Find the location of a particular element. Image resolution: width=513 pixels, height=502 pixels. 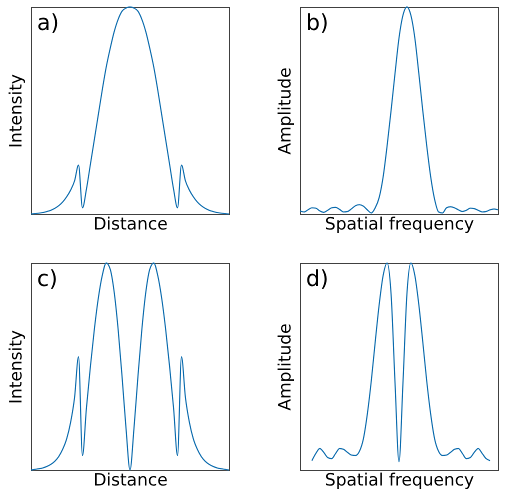

annotation: d) is located at coordinates (317, 279).